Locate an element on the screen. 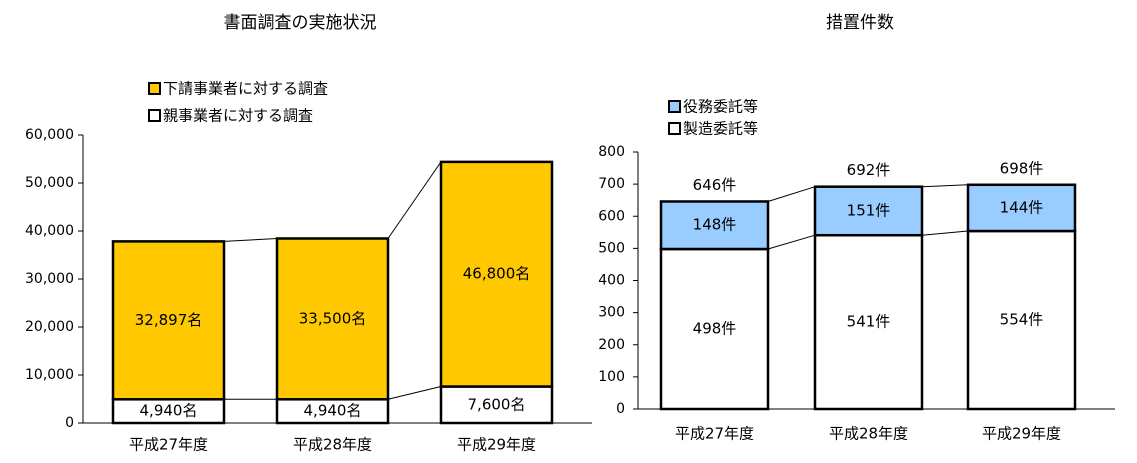  data-label: 148件 is located at coordinates (715, 225).